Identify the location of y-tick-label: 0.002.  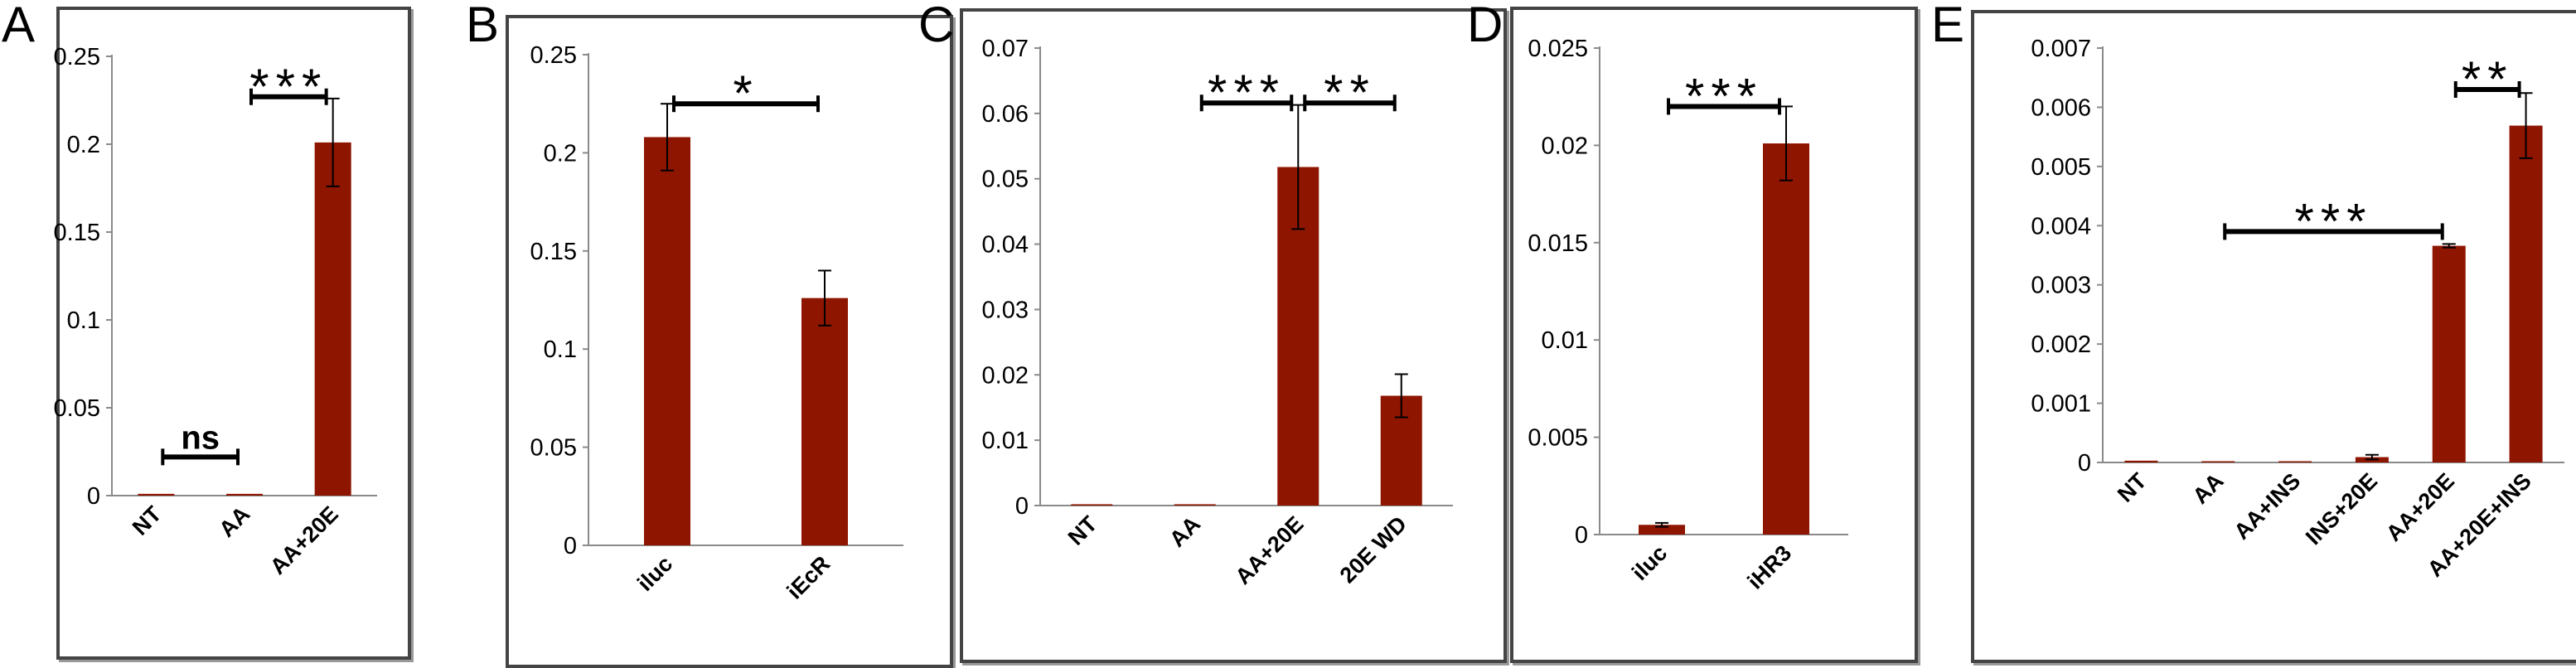
(2061, 345).